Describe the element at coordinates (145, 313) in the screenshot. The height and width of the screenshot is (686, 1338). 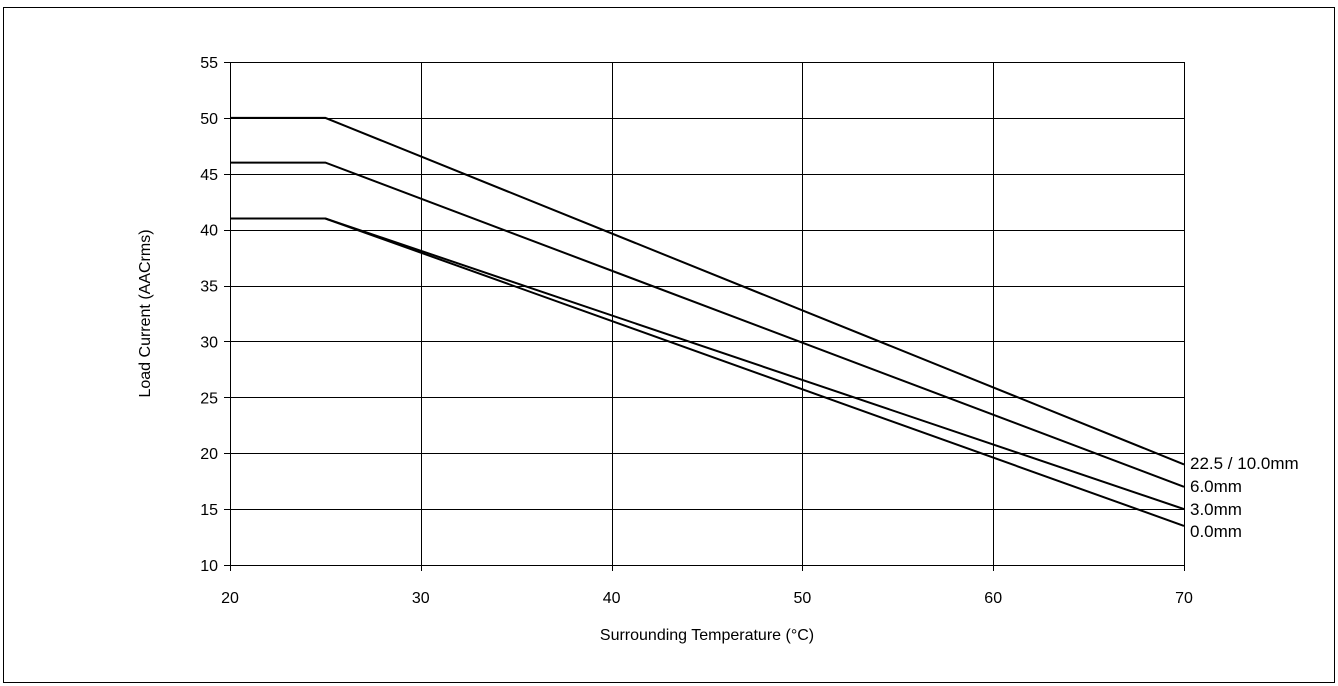
I see `y-axis-title: Load Current (AACrms)` at that location.